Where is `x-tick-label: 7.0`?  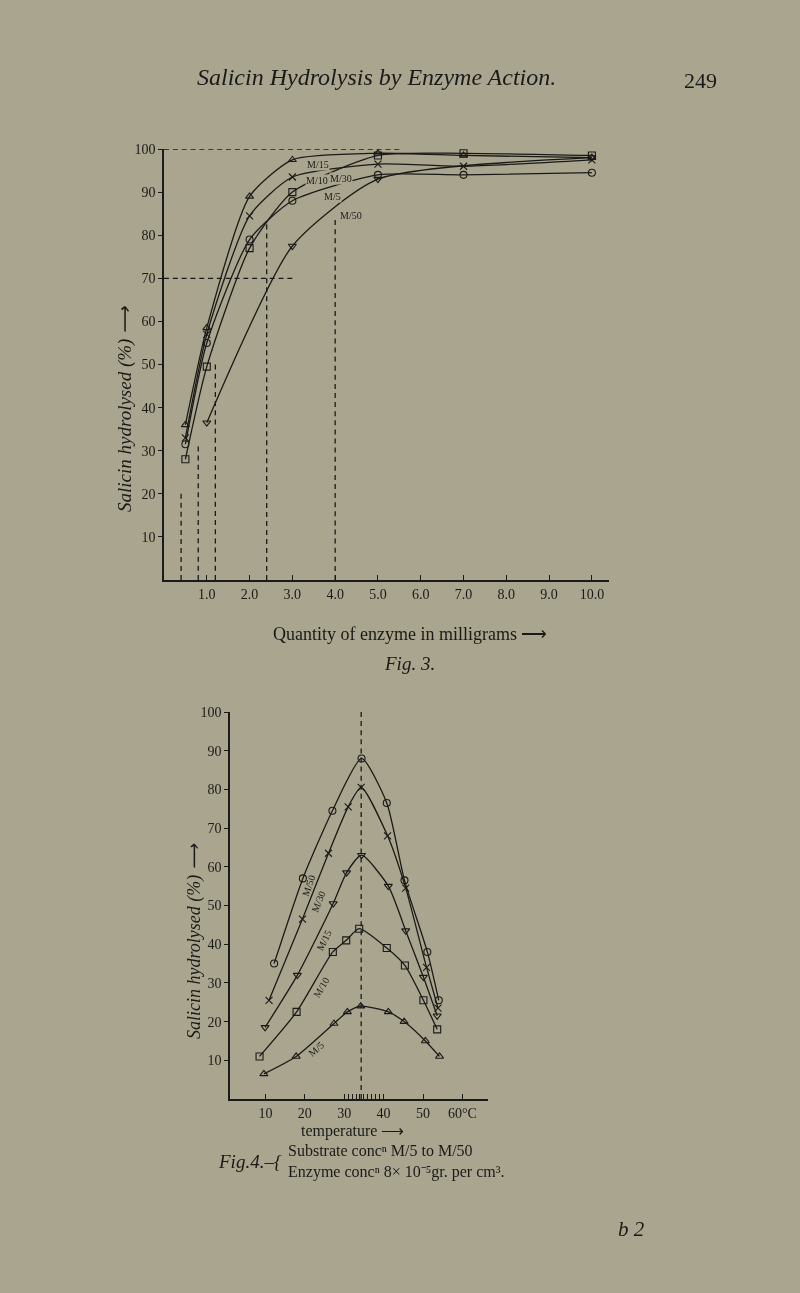 x-tick-label: 7.0 is located at coordinates (463, 594).